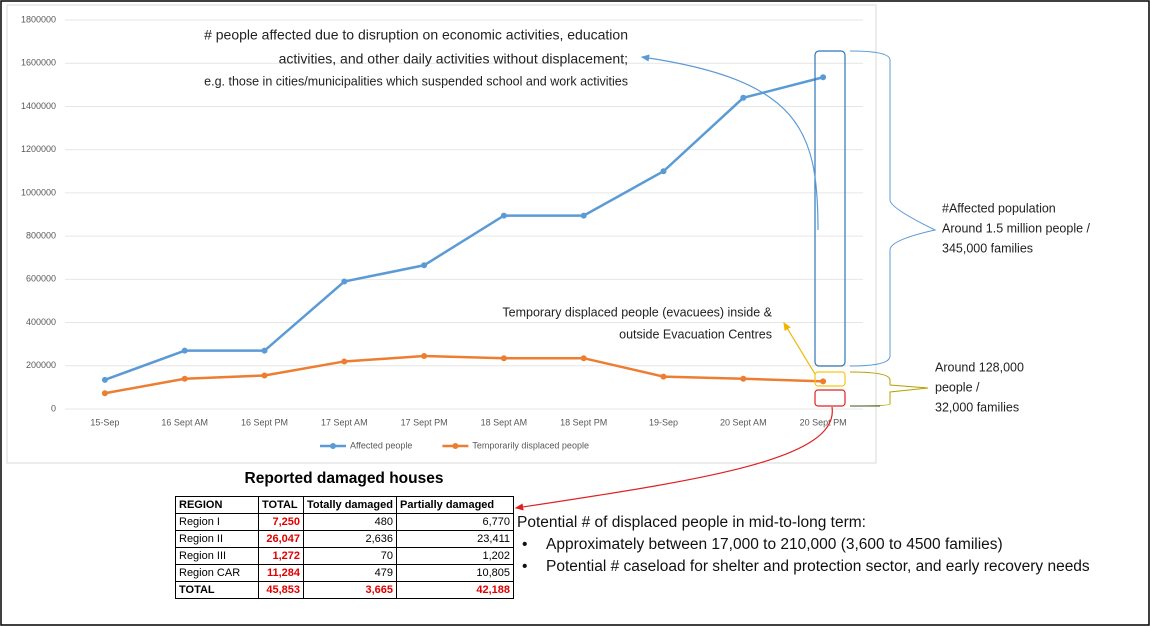 The image size is (1150, 626). I want to click on annotation: people /, so click(957, 387).